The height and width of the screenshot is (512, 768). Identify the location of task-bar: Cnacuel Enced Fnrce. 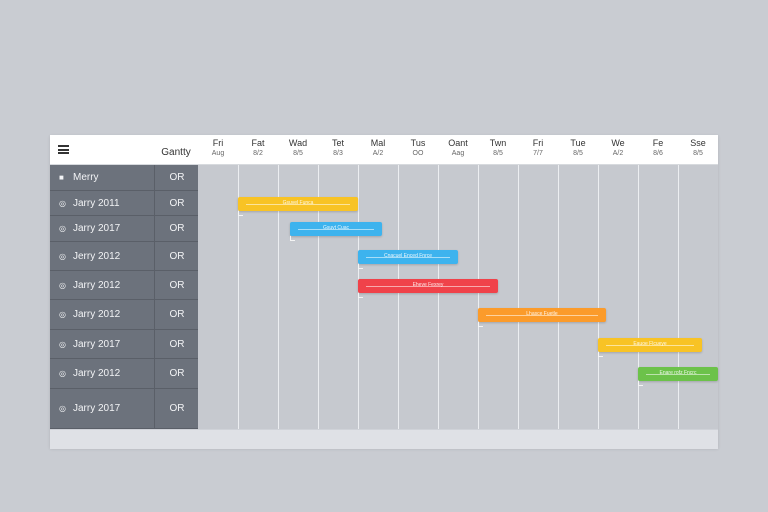
(408, 256).